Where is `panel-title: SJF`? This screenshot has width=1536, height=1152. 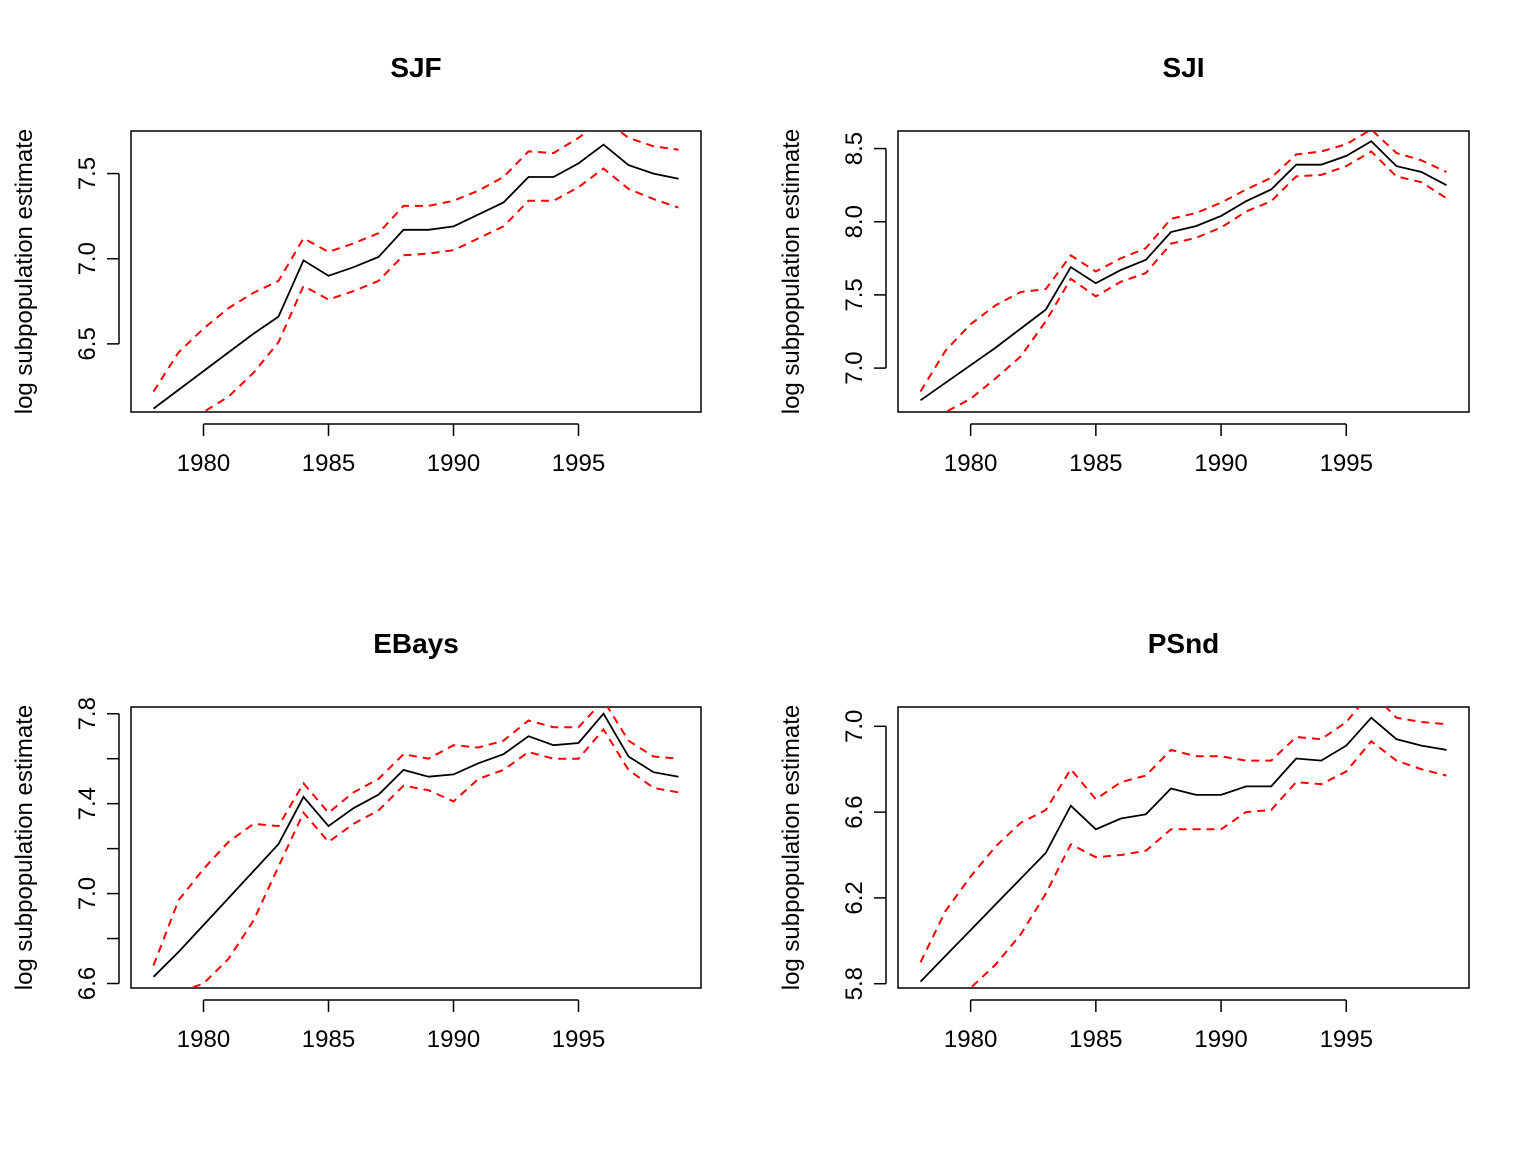 panel-title: SJF is located at coordinates (415, 67).